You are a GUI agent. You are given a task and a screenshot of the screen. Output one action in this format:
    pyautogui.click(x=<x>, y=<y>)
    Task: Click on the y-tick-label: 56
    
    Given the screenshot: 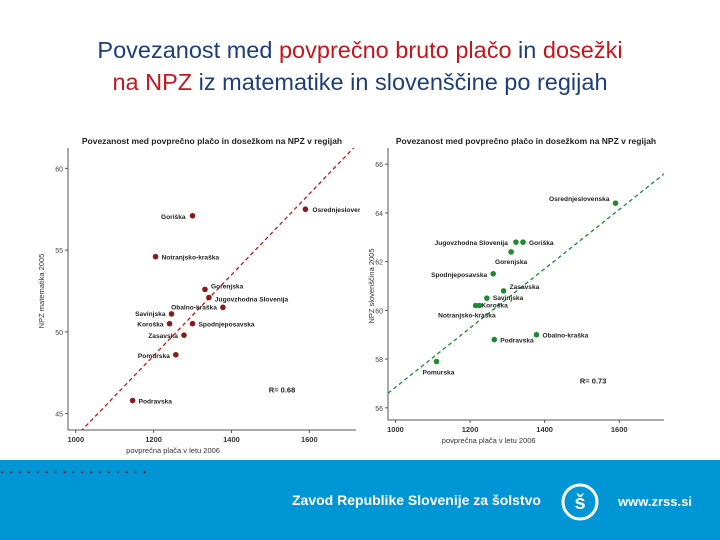 What is the action you would take?
    pyautogui.click(x=379, y=409)
    